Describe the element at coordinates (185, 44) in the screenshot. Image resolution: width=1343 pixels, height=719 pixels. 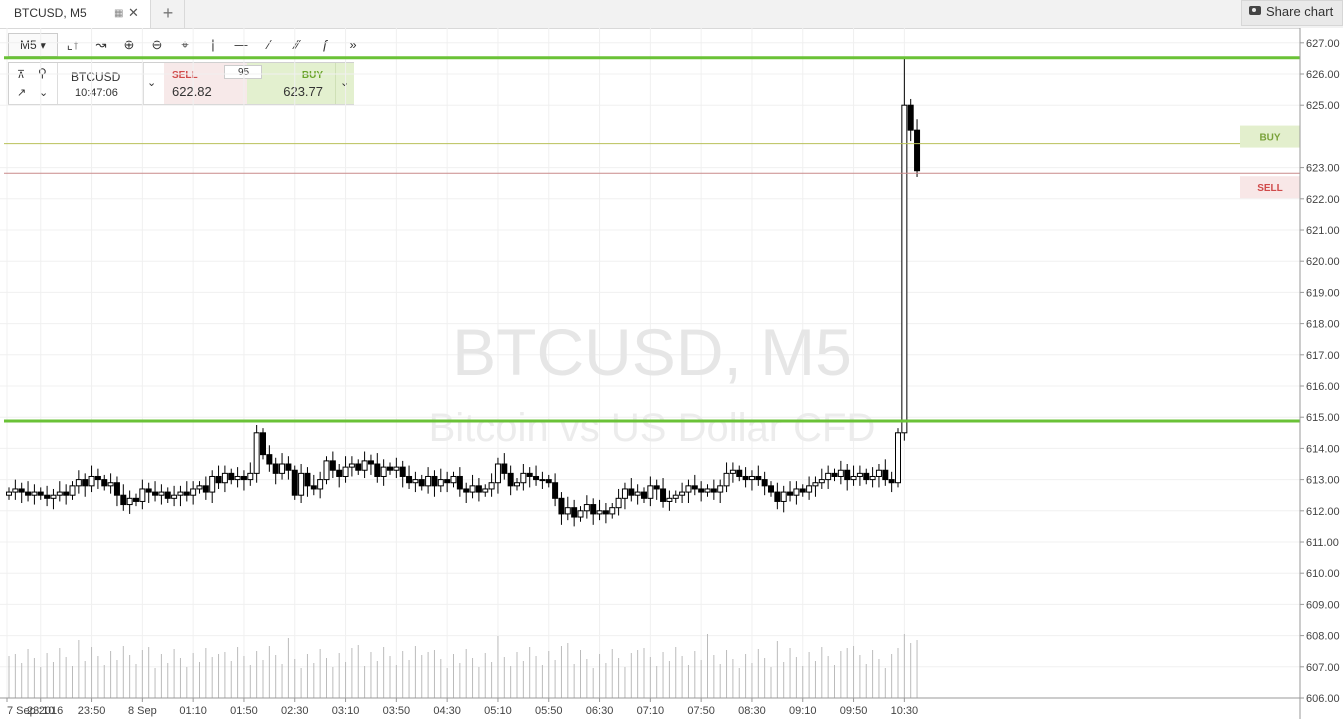
I see `crosshair-icon: ⌖` at that location.